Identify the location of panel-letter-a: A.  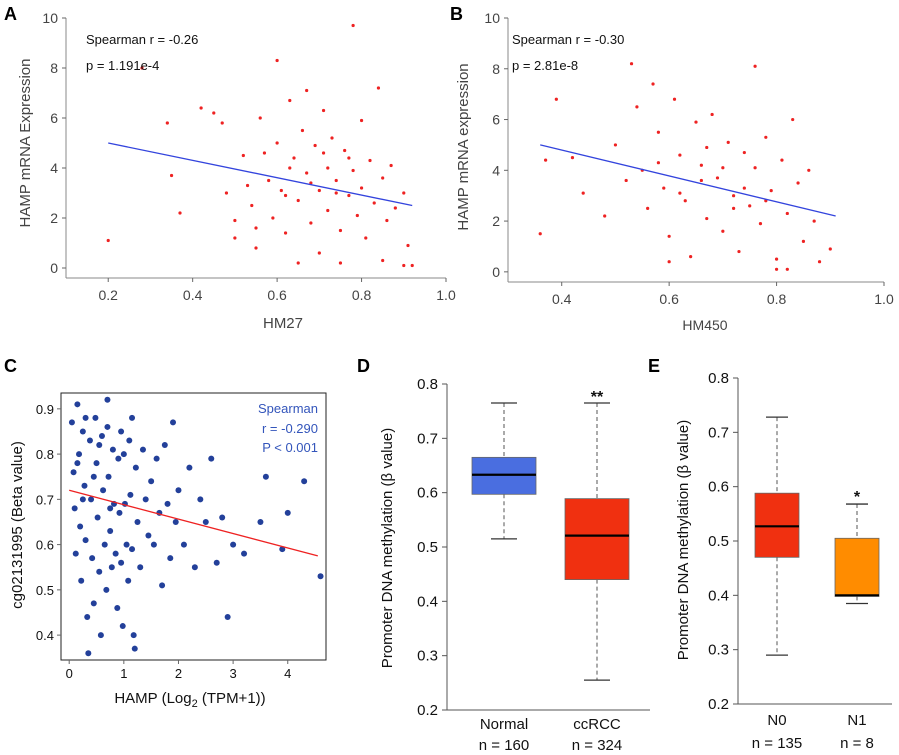
(10, 14).